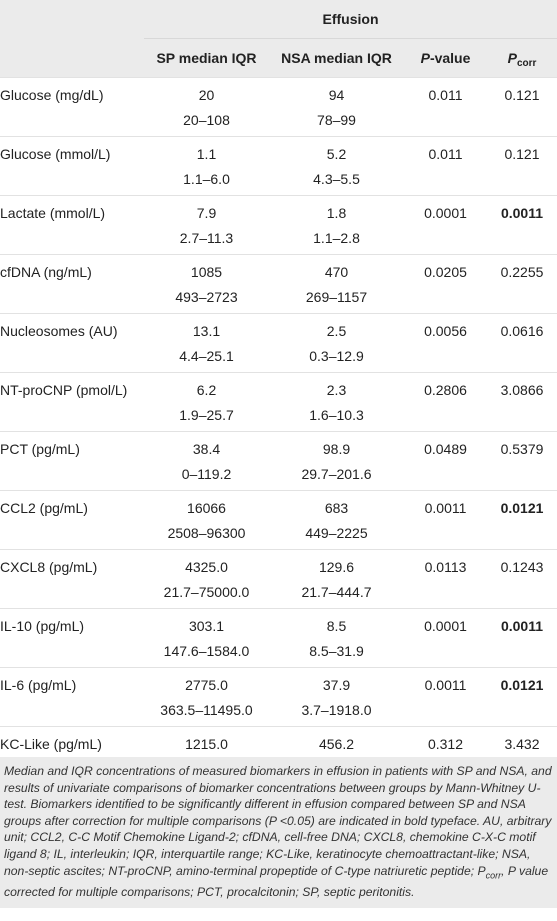 The image size is (557, 921). Describe the element at coordinates (72, 564) in the screenshot. I see `biomarker-name: CXCL8 (pg/mL)` at that location.